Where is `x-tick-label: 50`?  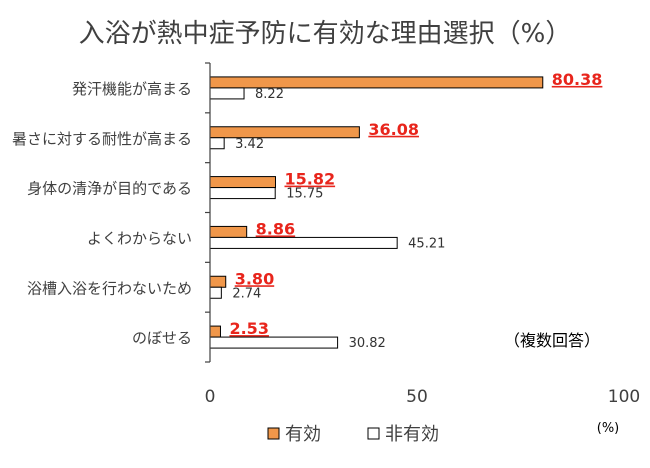 x-tick-label: 50 is located at coordinates (417, 397).